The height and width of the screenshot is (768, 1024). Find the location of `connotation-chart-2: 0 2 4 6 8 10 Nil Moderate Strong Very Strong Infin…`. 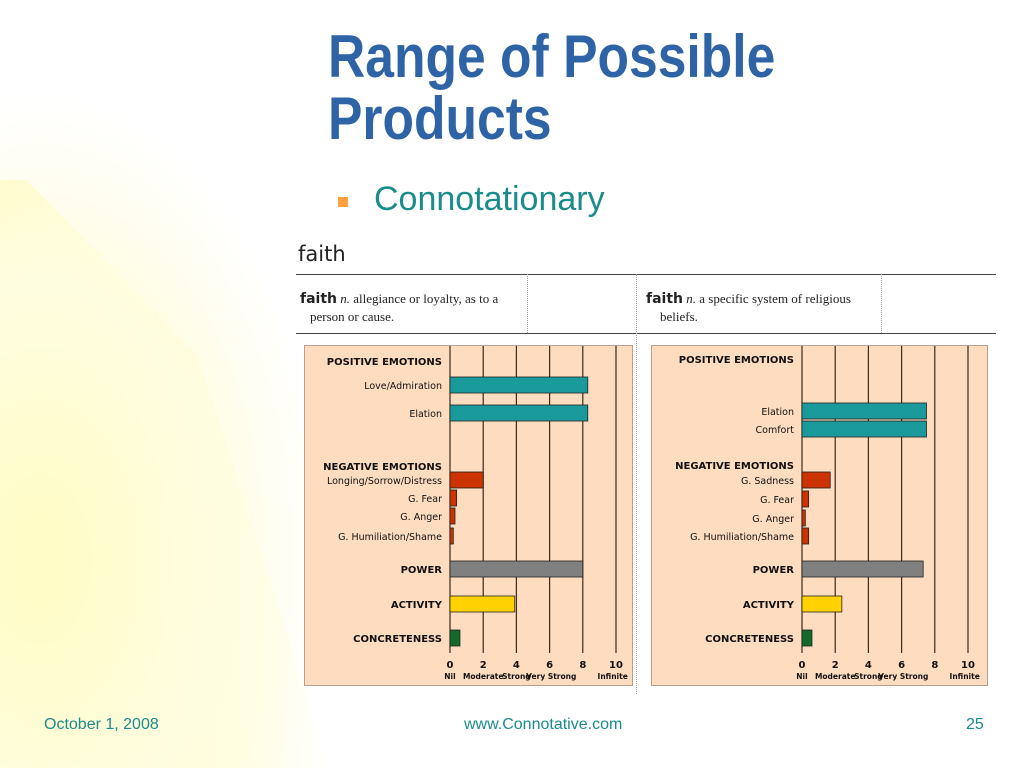

connotation-chart-2: 0 2 4 6 8 10 Nil Moderate Strong Very Strong Infin… is located at coordinates (819, 515).